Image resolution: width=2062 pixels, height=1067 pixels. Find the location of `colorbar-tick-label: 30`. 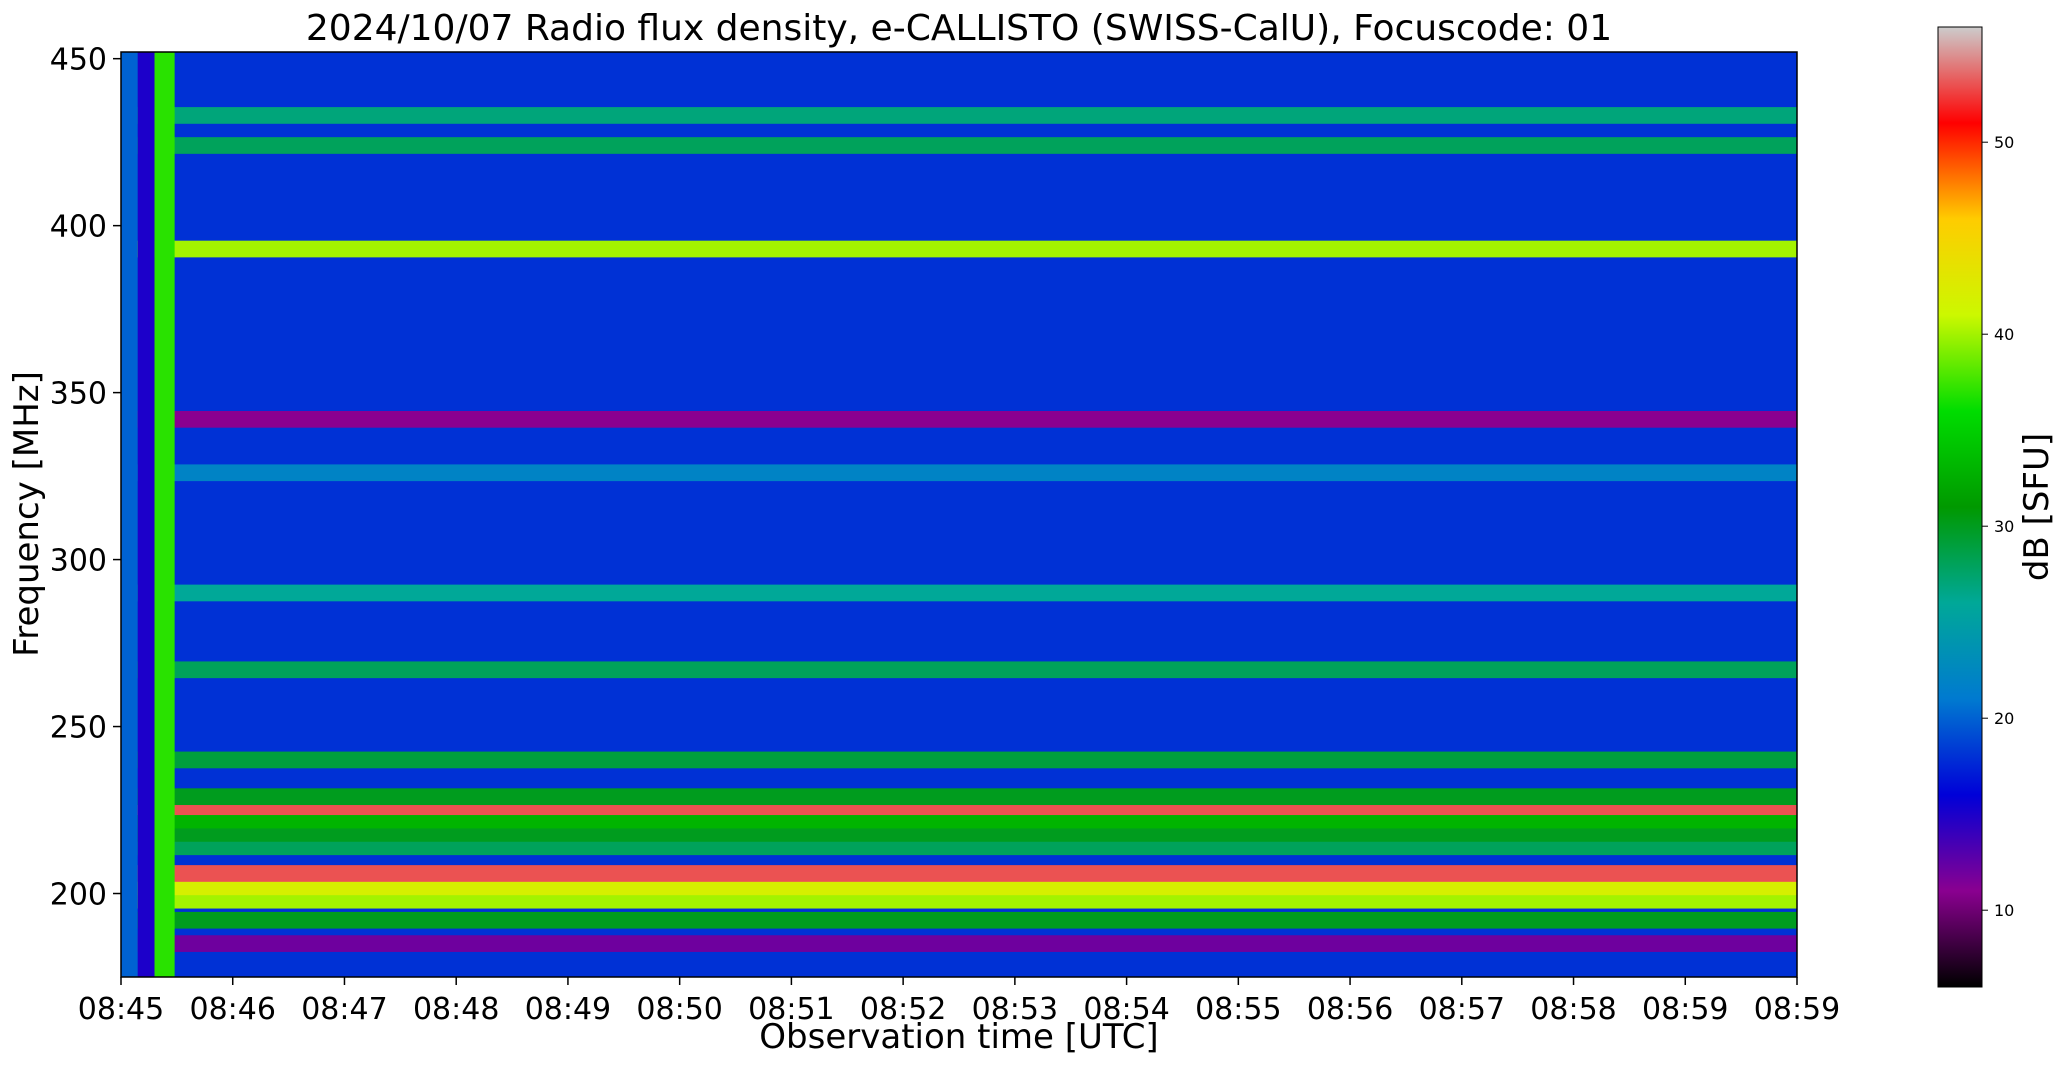

colorbar-tick-label: 30 is located at coordinates (2004, 526).